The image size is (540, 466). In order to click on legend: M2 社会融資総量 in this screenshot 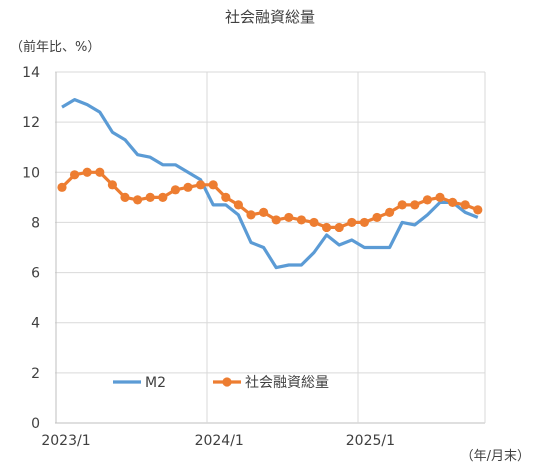, I will do `click(221, 383)`.